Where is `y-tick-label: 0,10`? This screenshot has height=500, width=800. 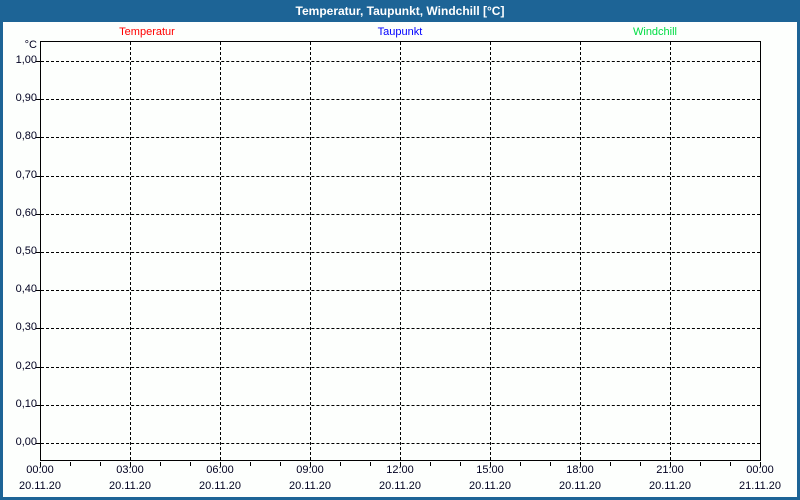
y-tick-label: 0,10 is located at coordinates (26, 404).